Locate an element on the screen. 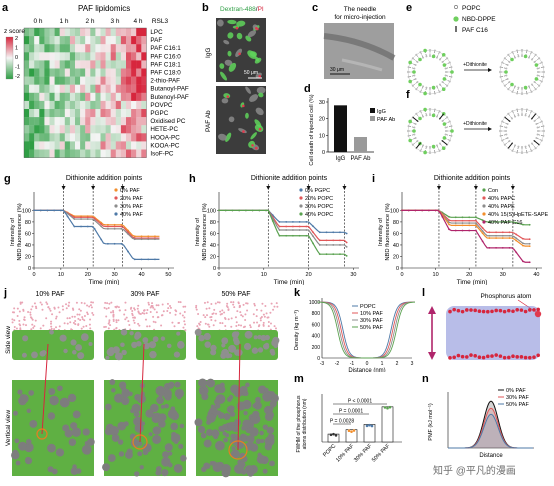 This screenshot has width=554, height=486. heatmap-border is located at coordinates (85, 92).